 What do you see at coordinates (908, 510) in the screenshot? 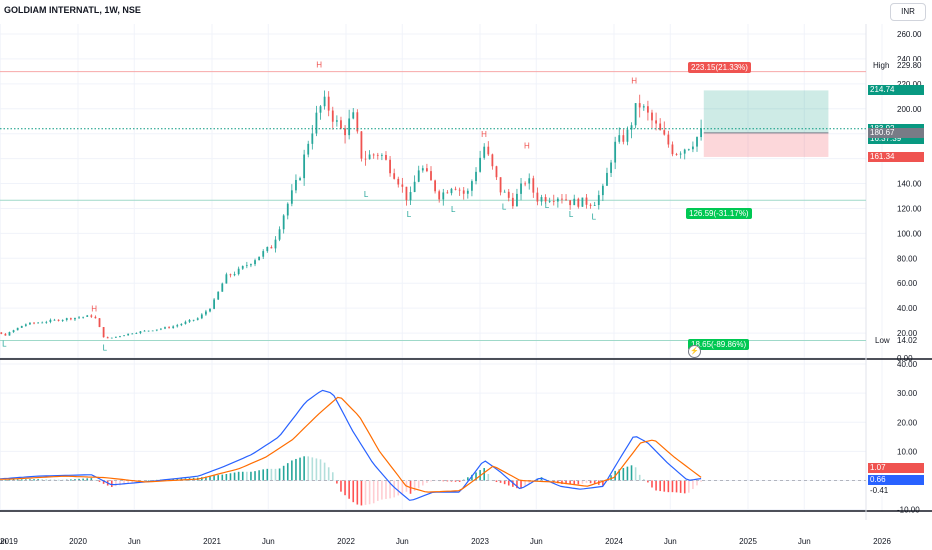
I see `macd-tick-label: -10.00` at bounding box center [908, 510].